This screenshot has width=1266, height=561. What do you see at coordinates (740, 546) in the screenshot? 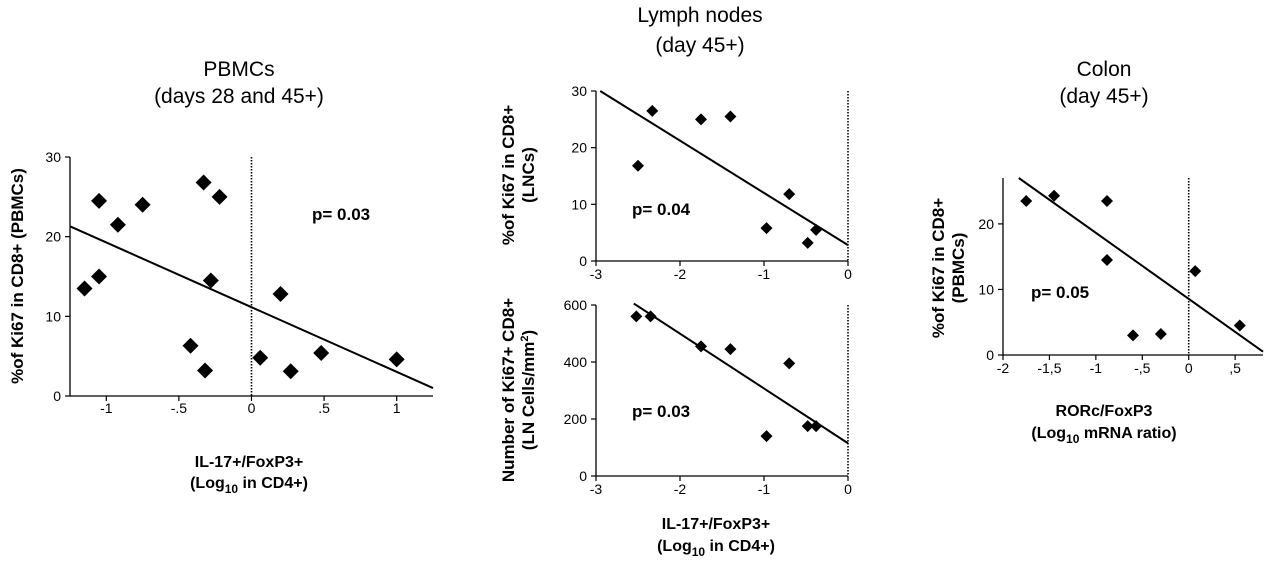
I see `ln-bottom-xlabel-rest: in CD4+)` at bounding box center [740, 546].